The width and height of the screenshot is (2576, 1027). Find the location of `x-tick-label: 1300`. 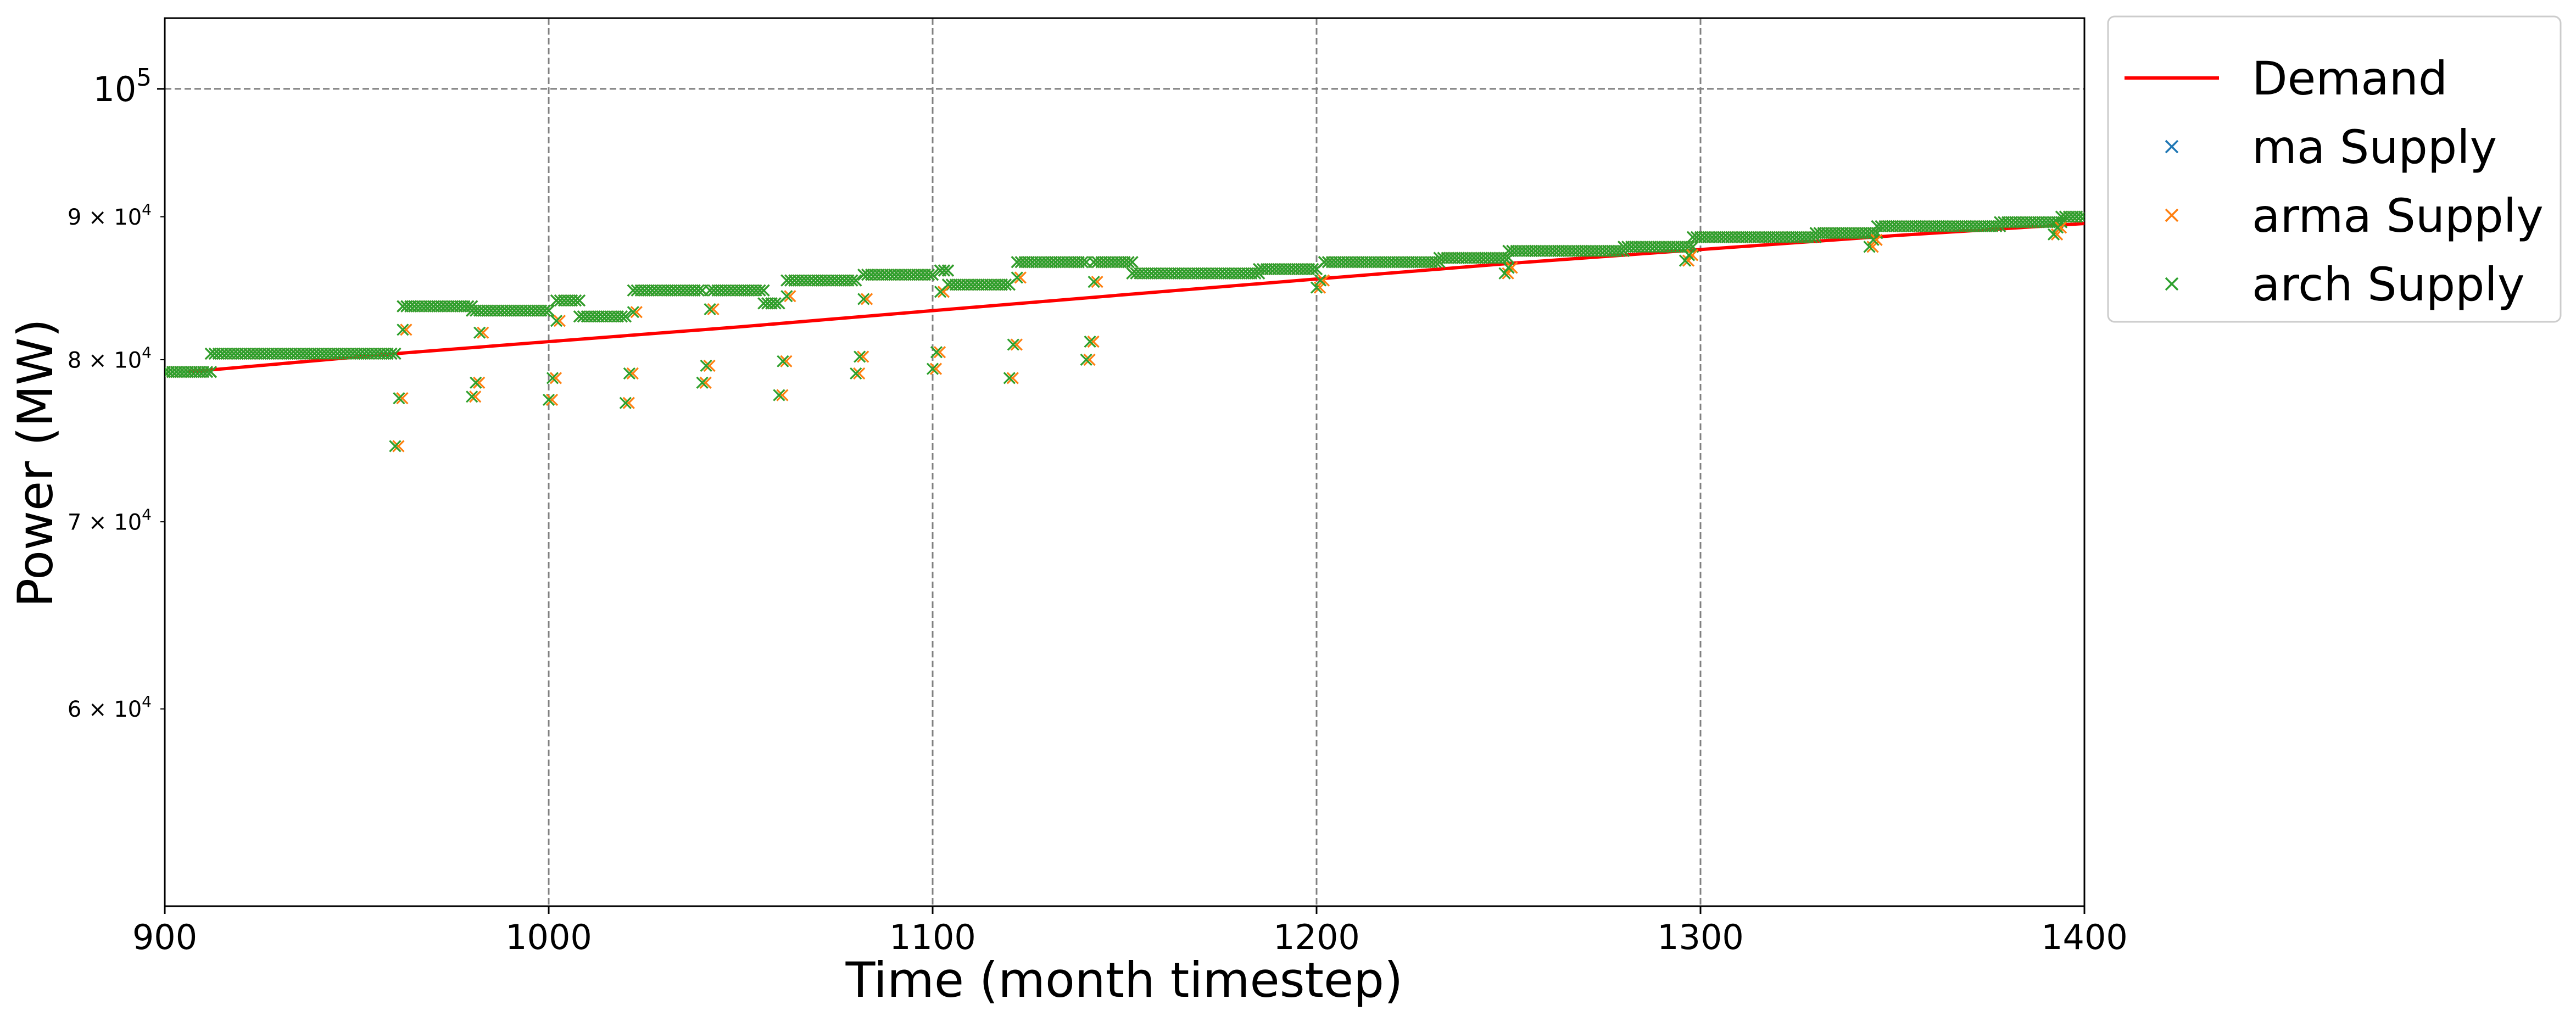

x-tick-label: 1300 is located at coordinates (1700, 937).